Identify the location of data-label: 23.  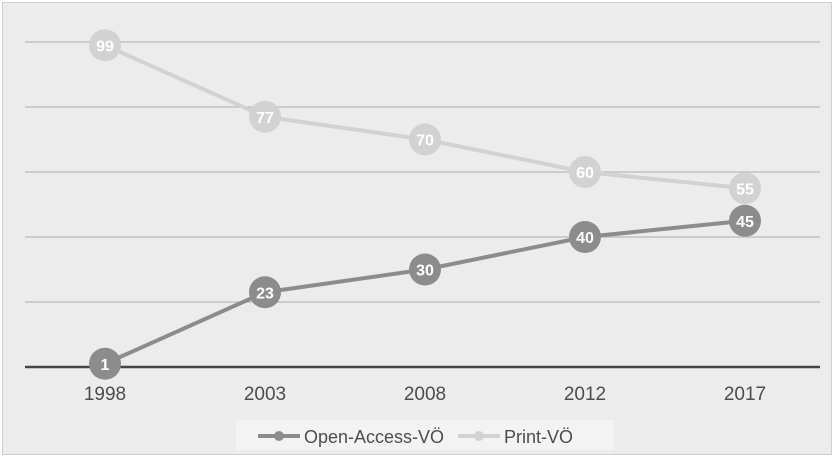
(265, 293).